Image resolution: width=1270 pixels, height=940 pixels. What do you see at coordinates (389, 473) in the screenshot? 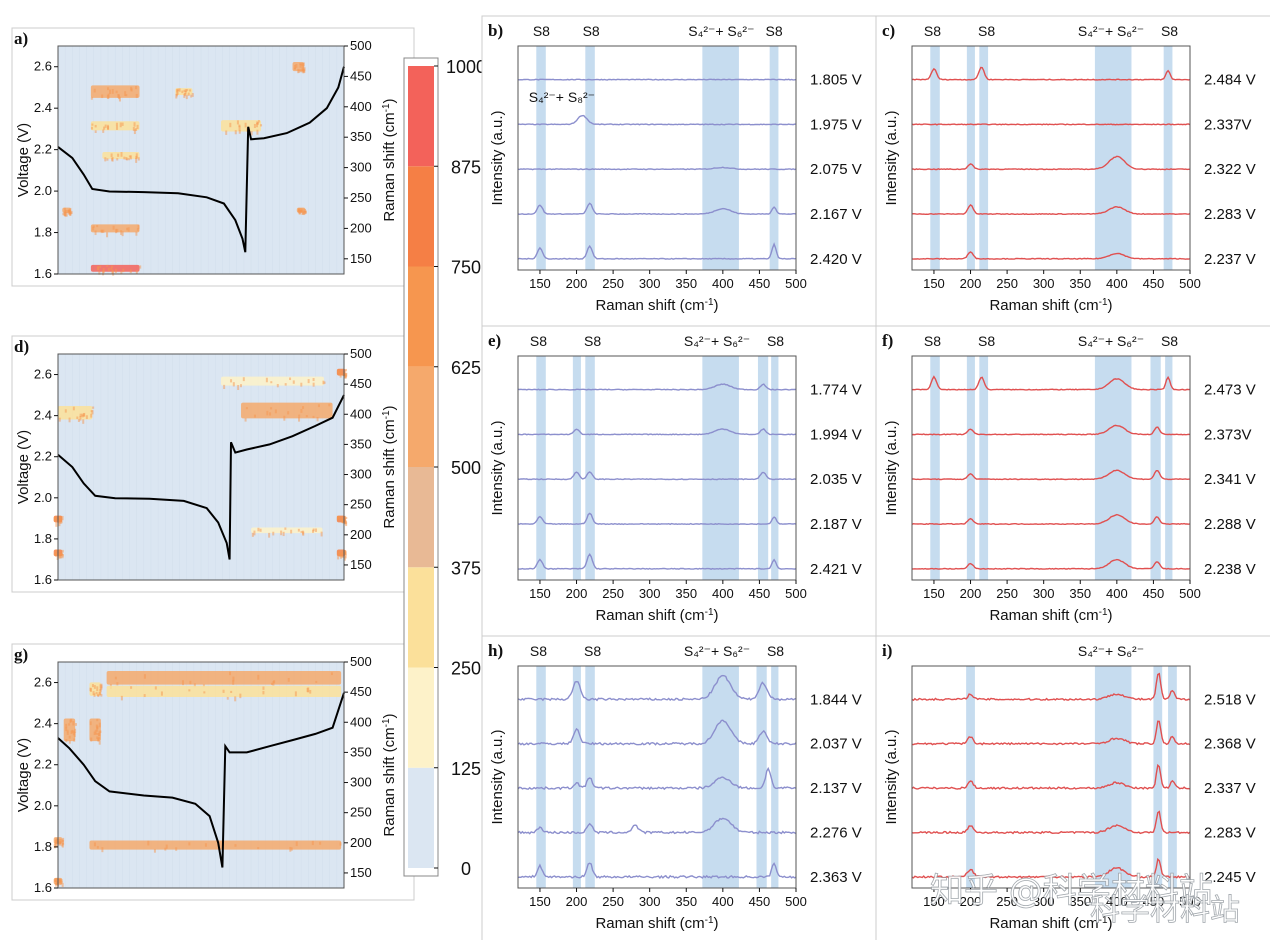
I see `raman-axis-title-part: Raman shift (cm` at bounding box center [389, 473].